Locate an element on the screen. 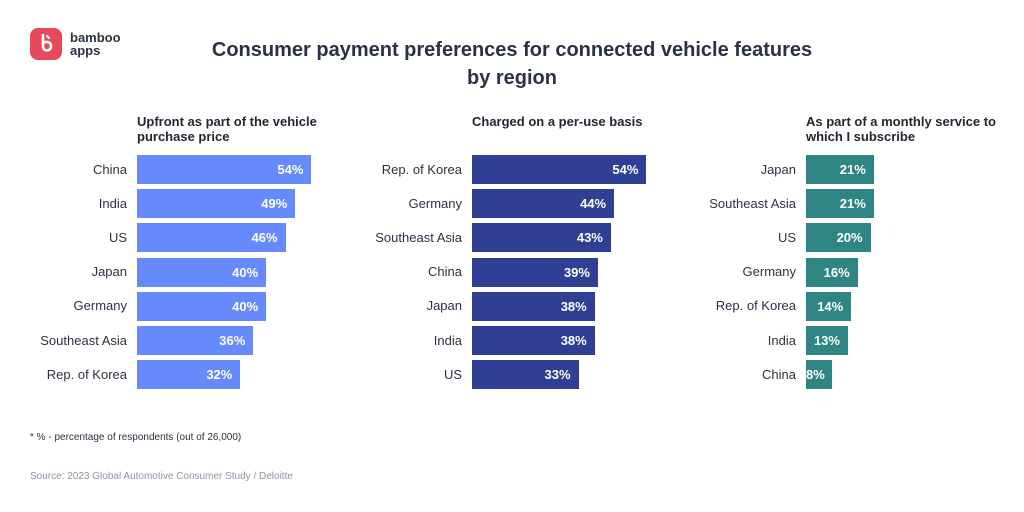 This screenshot has width=1024, height=512. bar-value-label: 43% is located at coordinates (589, 238).